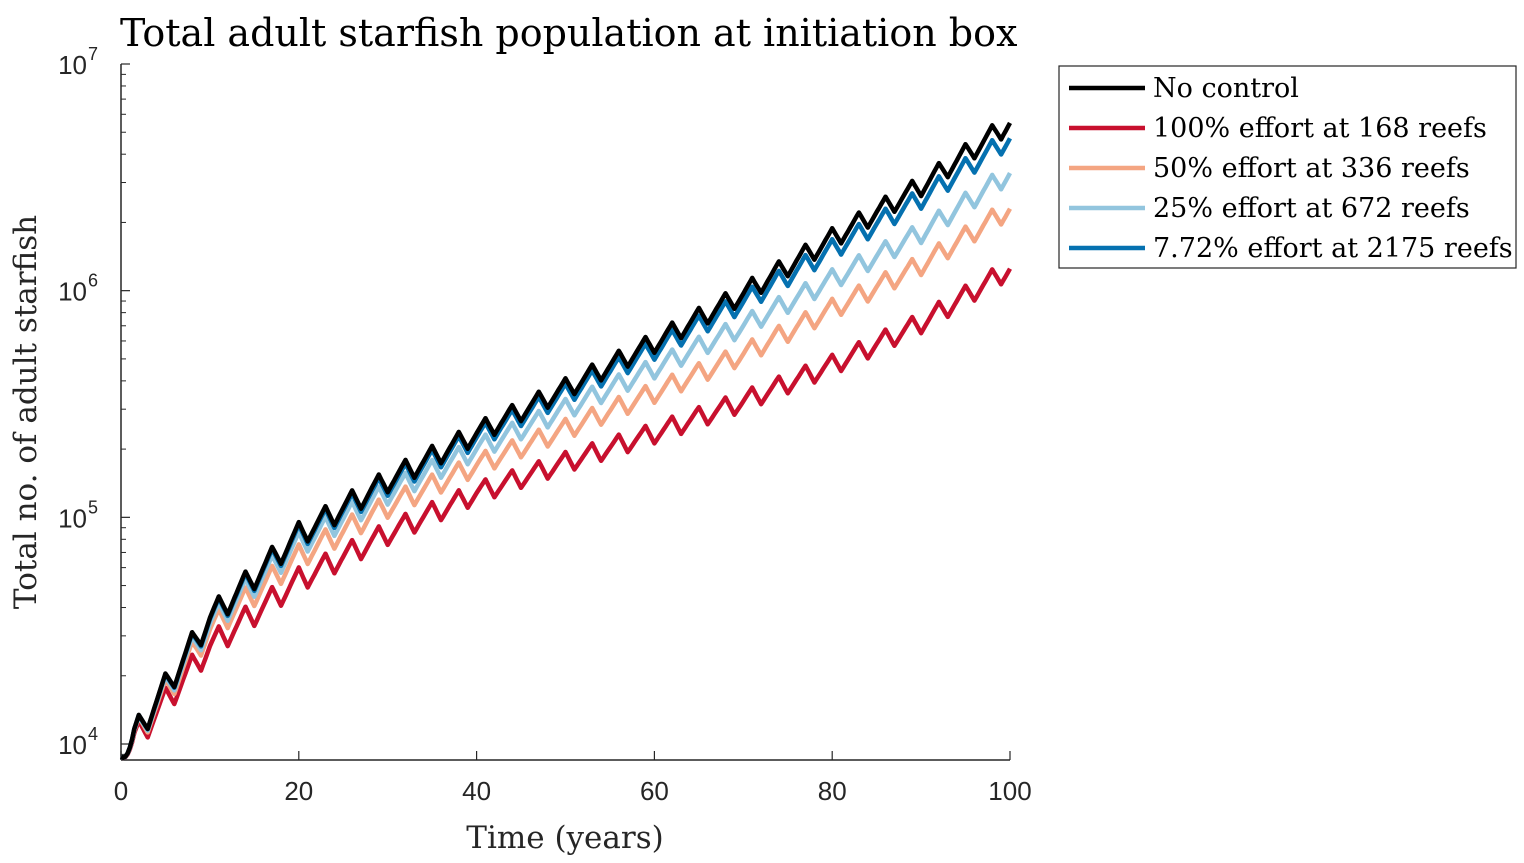  I want to click on y-tick-exponent: 5, so click(93, 507).